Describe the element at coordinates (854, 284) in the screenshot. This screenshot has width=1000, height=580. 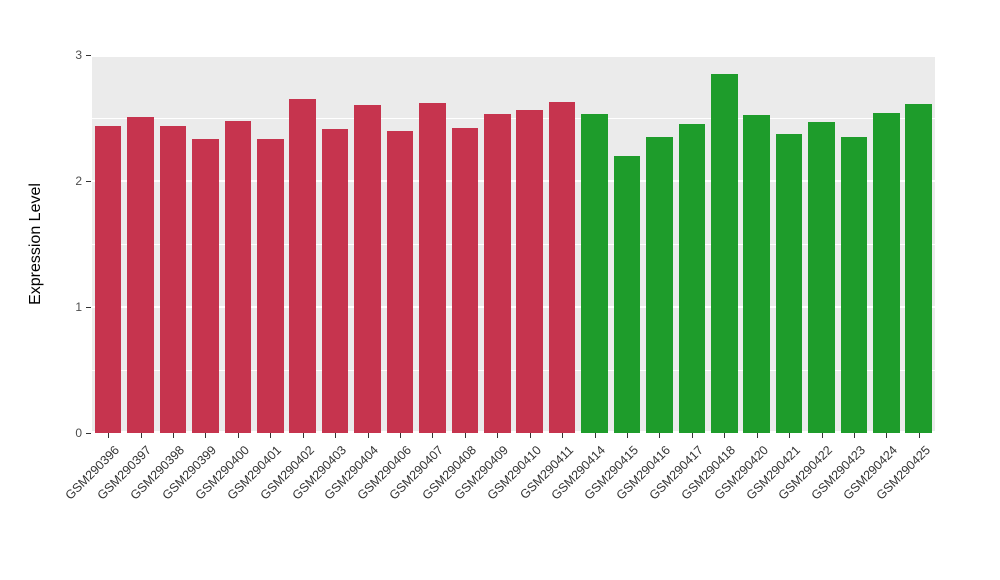
I see `bar-GSM290423` at that location.